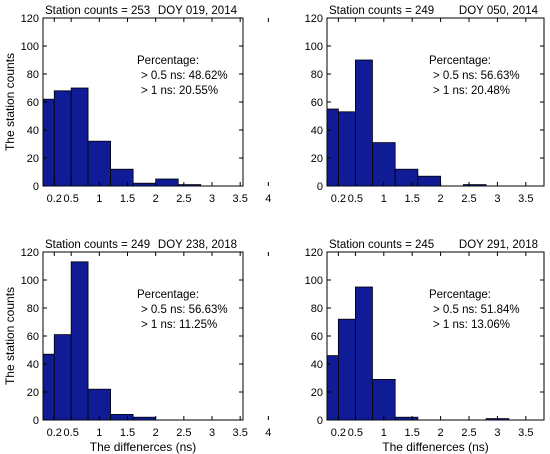  Describe the element at coordinates (381, 245) in the screenshot. I see `panel-title: Station counts = 245` at that location.